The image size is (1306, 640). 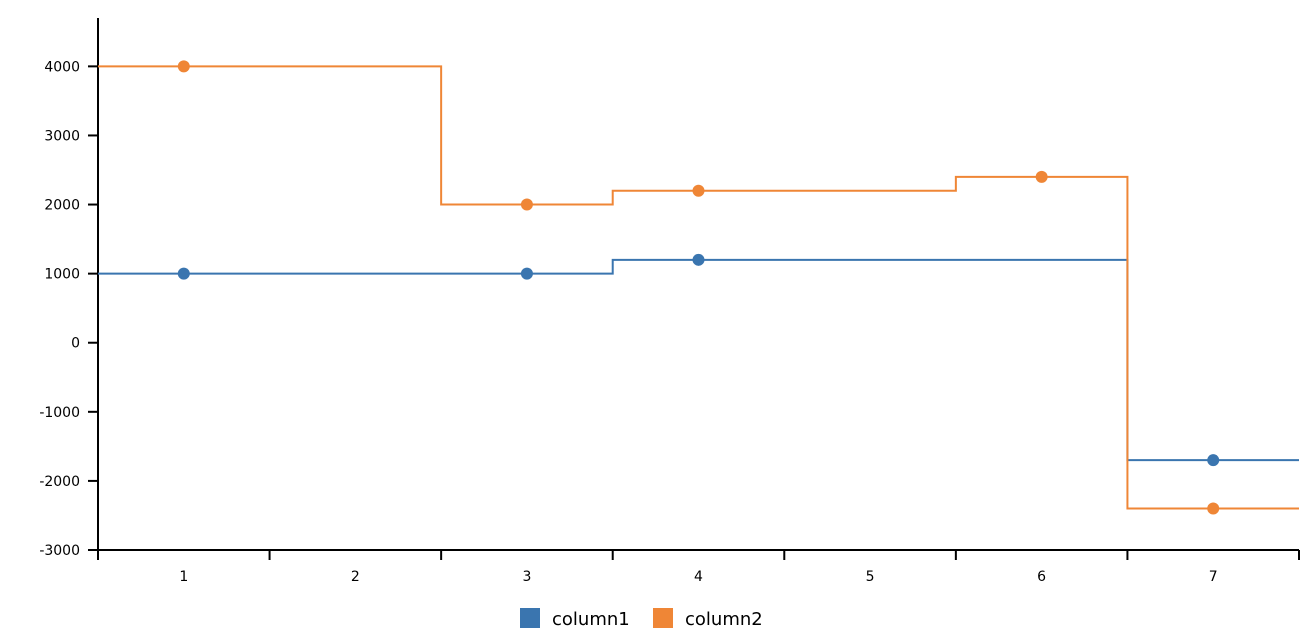 What do you see at coordinates (530, 618) in the screenshot?
I see `legend-swatch-column1` at bounding box center [530, 618].